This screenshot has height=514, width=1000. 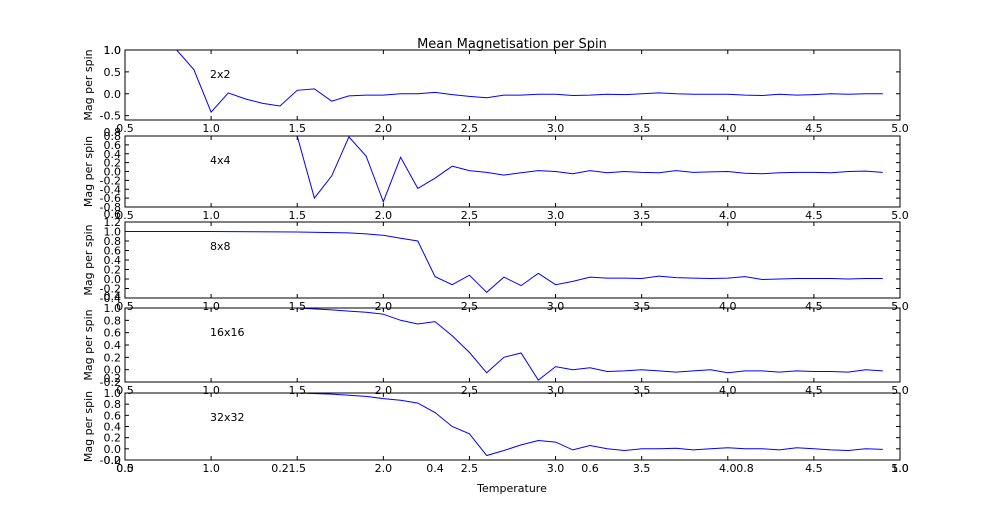 What do you see at coordinates (220, 246) in the screenshot?
I see `panel-annotation: 8x8` at bounding box center [220, 246].